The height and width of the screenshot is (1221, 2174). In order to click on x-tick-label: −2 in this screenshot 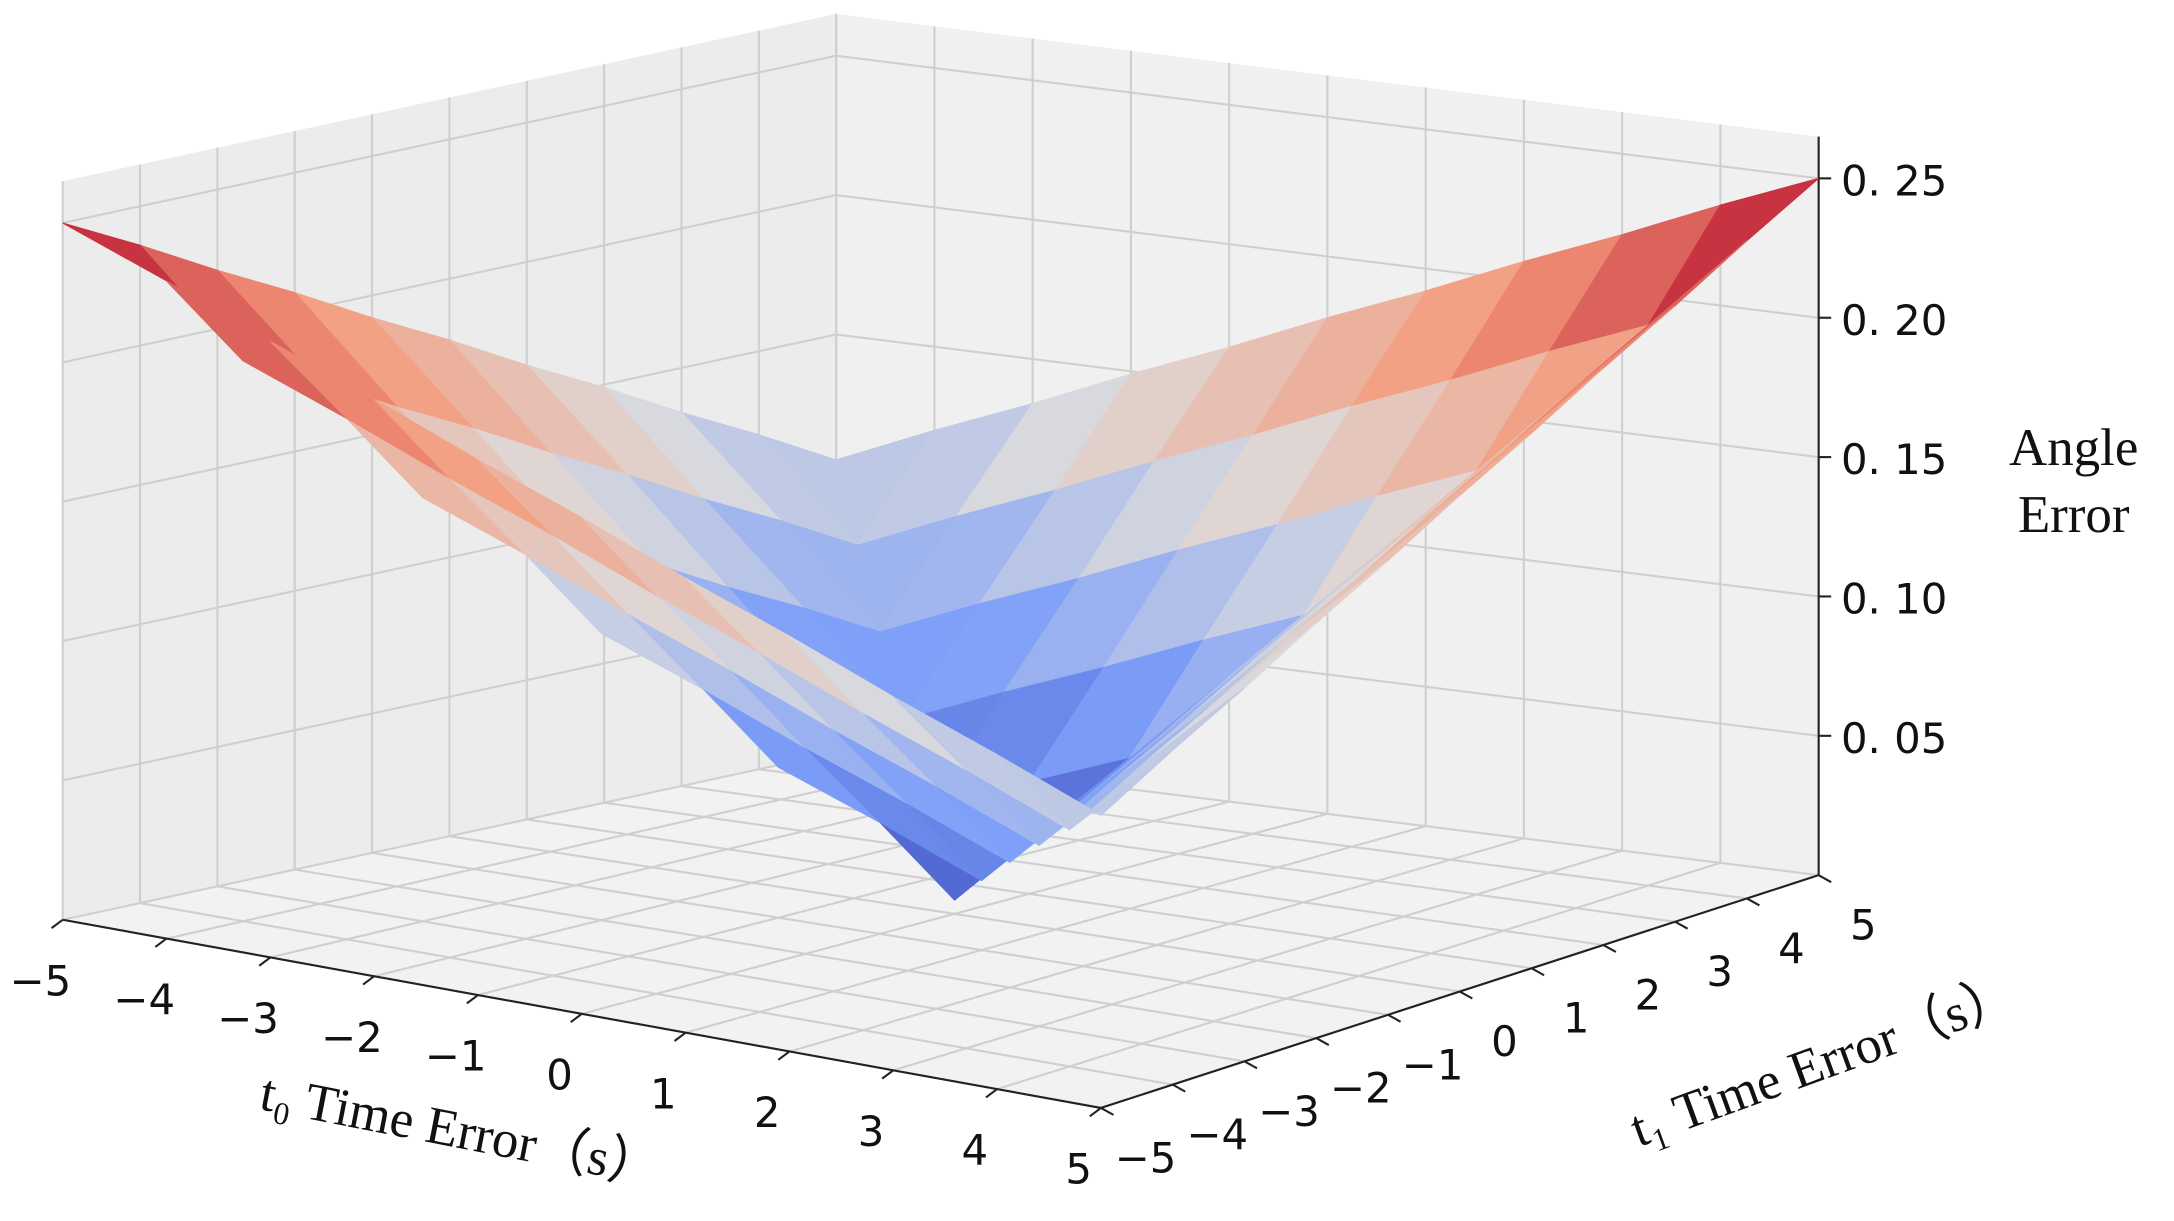, I will do `click(352, 1037)`.